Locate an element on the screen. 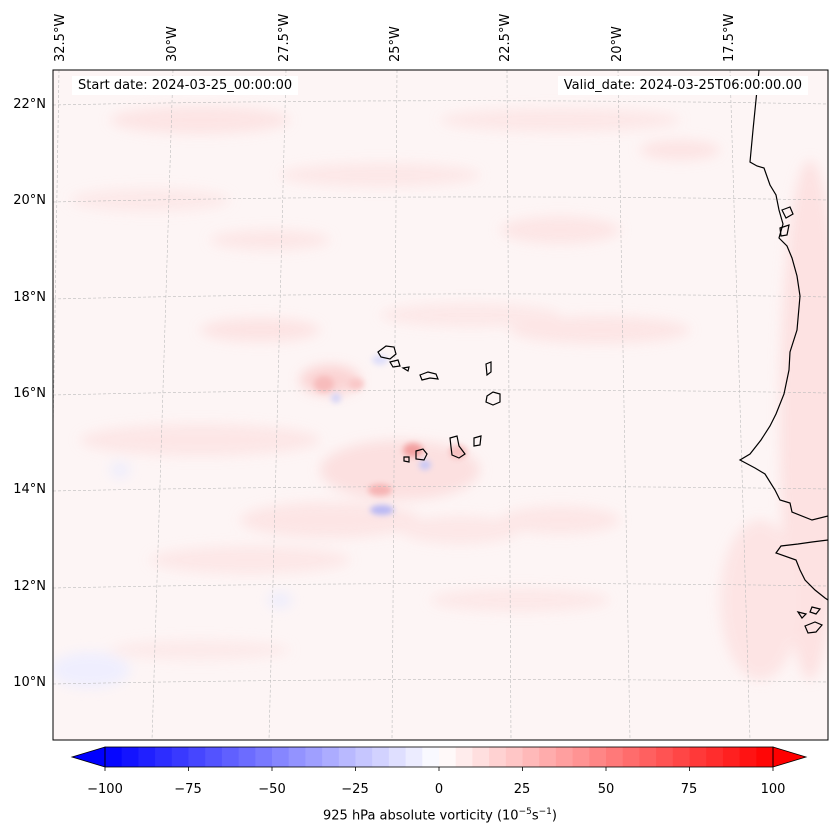 This screenshot has width=837, height=839. island-santiago is located at coordinates (457, 447).